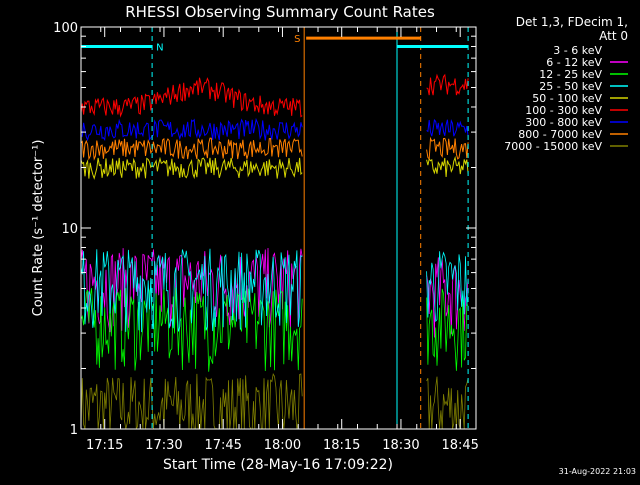 This screenshot has width=640, height=485. I want to click on legend-label-7000-15000-kev: 7000 - 15000 keV, so click(553, 146).